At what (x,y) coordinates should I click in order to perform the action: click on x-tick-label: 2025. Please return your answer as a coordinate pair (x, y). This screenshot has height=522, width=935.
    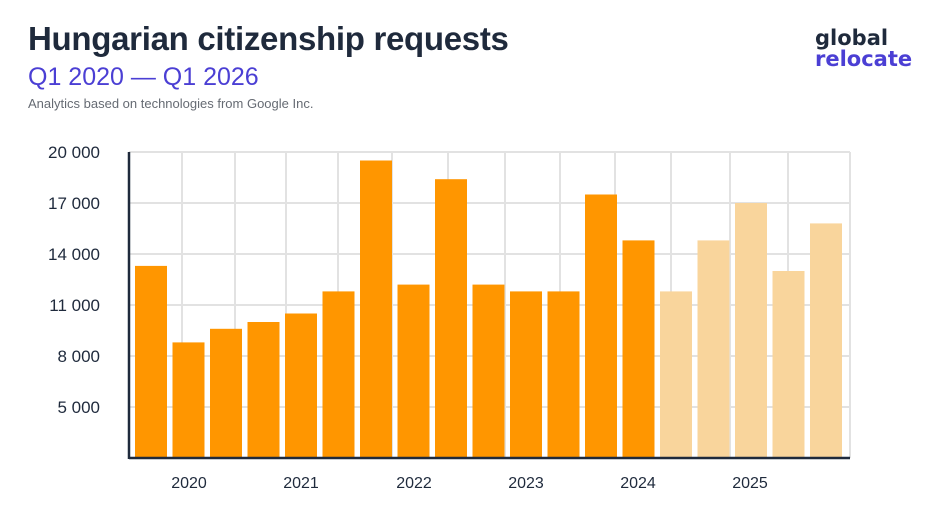
    Looking at the image, I should click on (750, 483).